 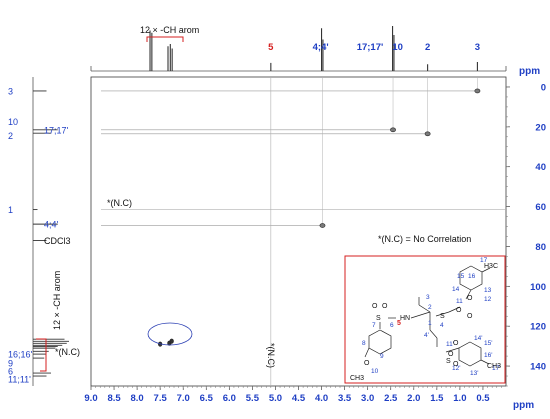 What do you see at coordinates (430, 323) in the screenshot?
I see `structure-atom-number: 1` at bounding box center [430, 323].